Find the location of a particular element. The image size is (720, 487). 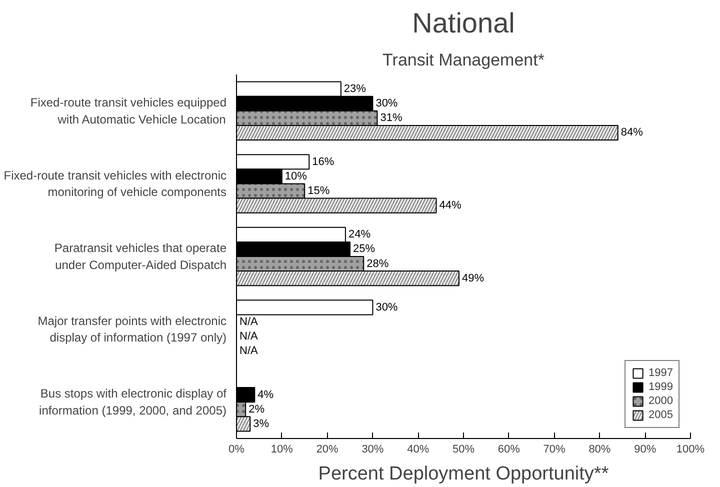

data-label: 28% is located at coordinates (377, 264).